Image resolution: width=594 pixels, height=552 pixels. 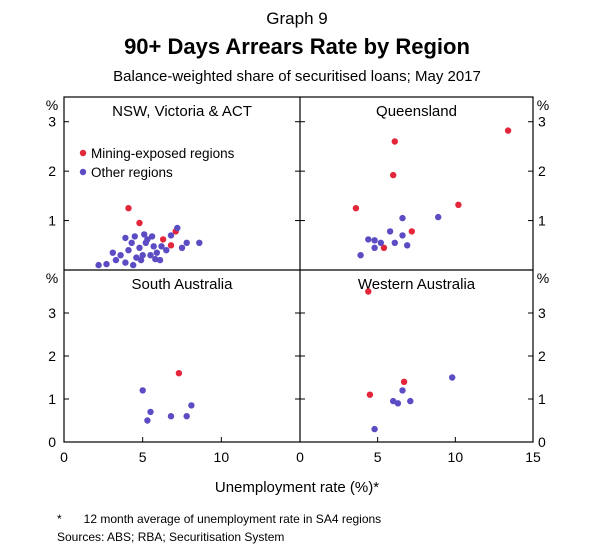 What do you see at coordinates (417, 284) in the screenshot?
I see `panel-title: Western Australia` at bounding box center [417, 284].